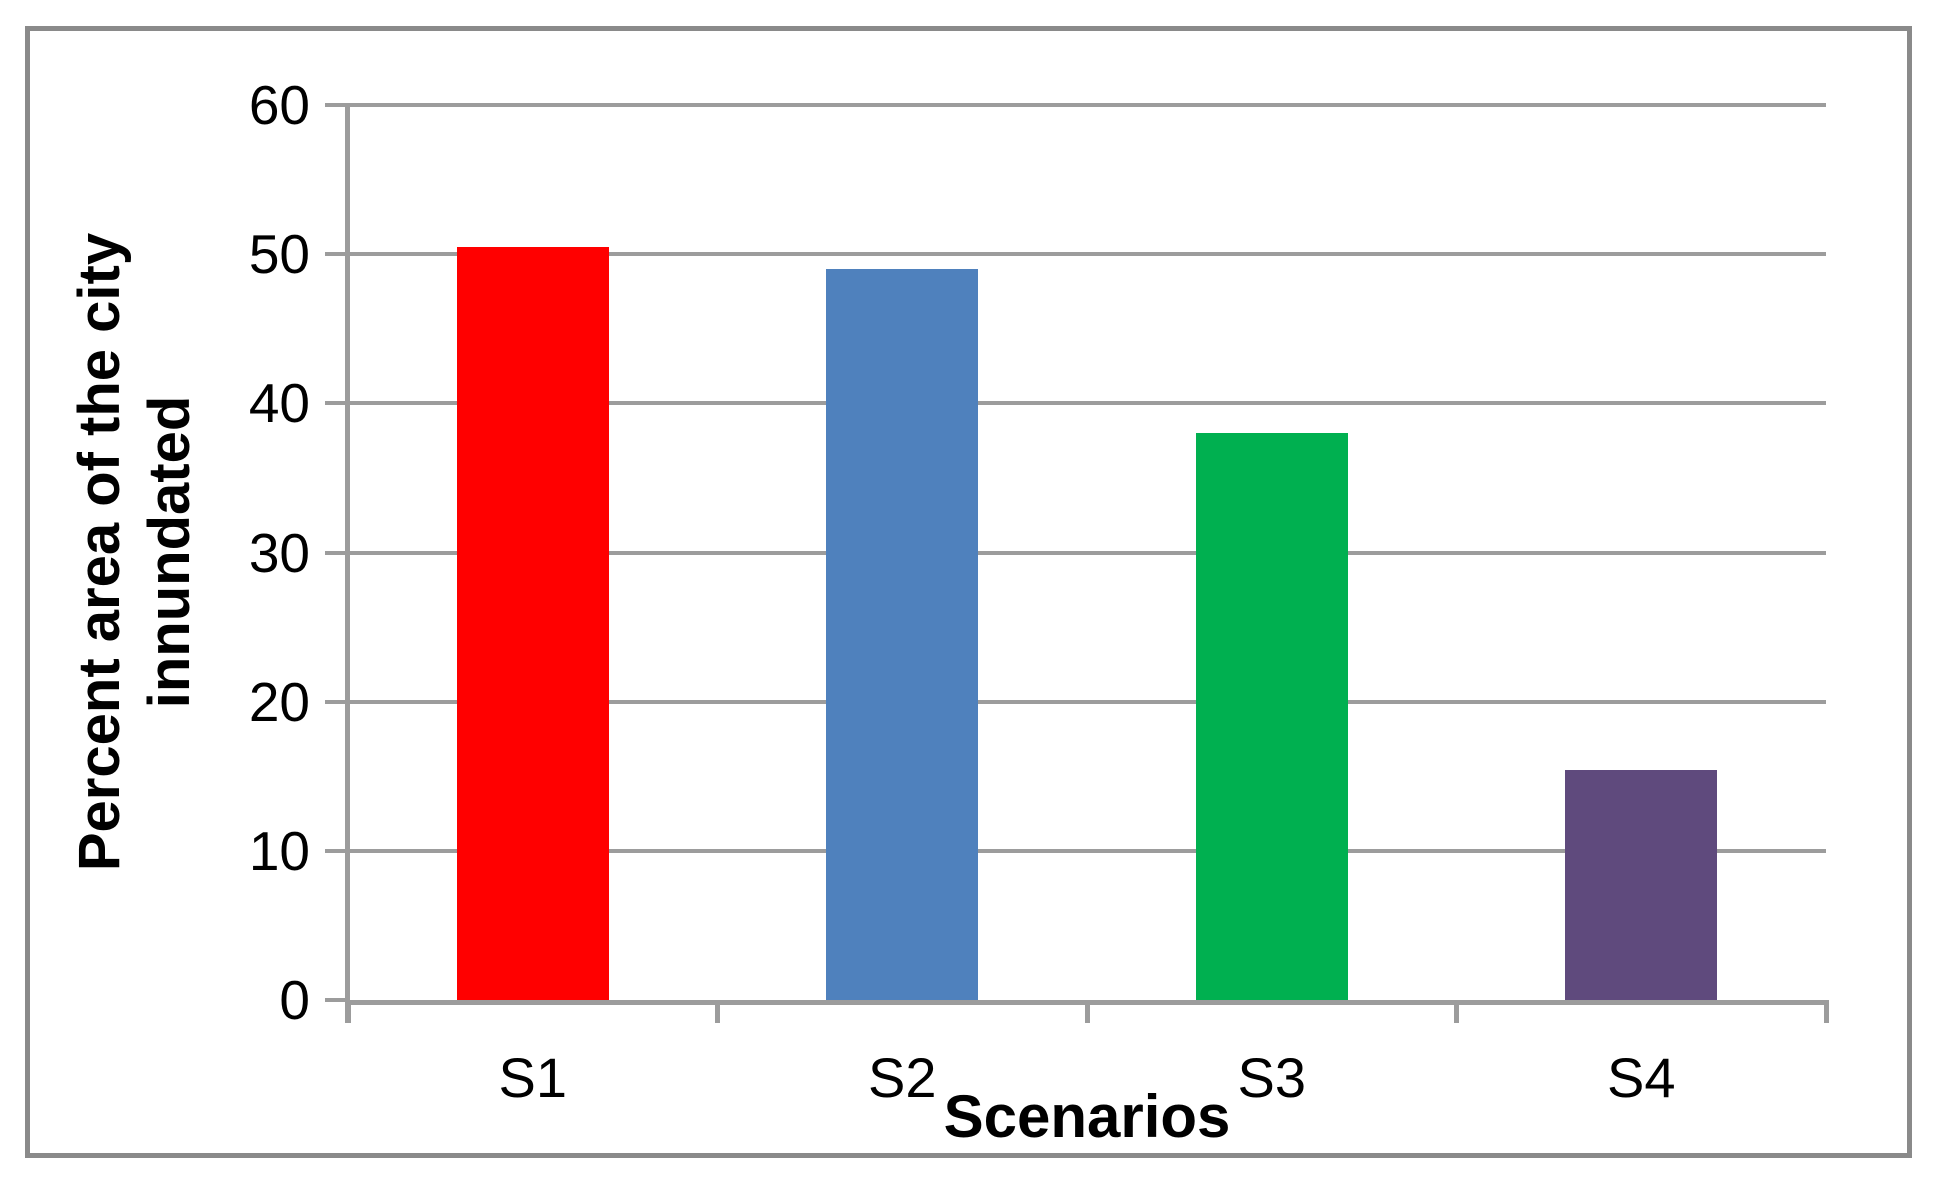  Describe the element at coordinates (902, 634) in the screenshot. I see `bar-s2` at that location.